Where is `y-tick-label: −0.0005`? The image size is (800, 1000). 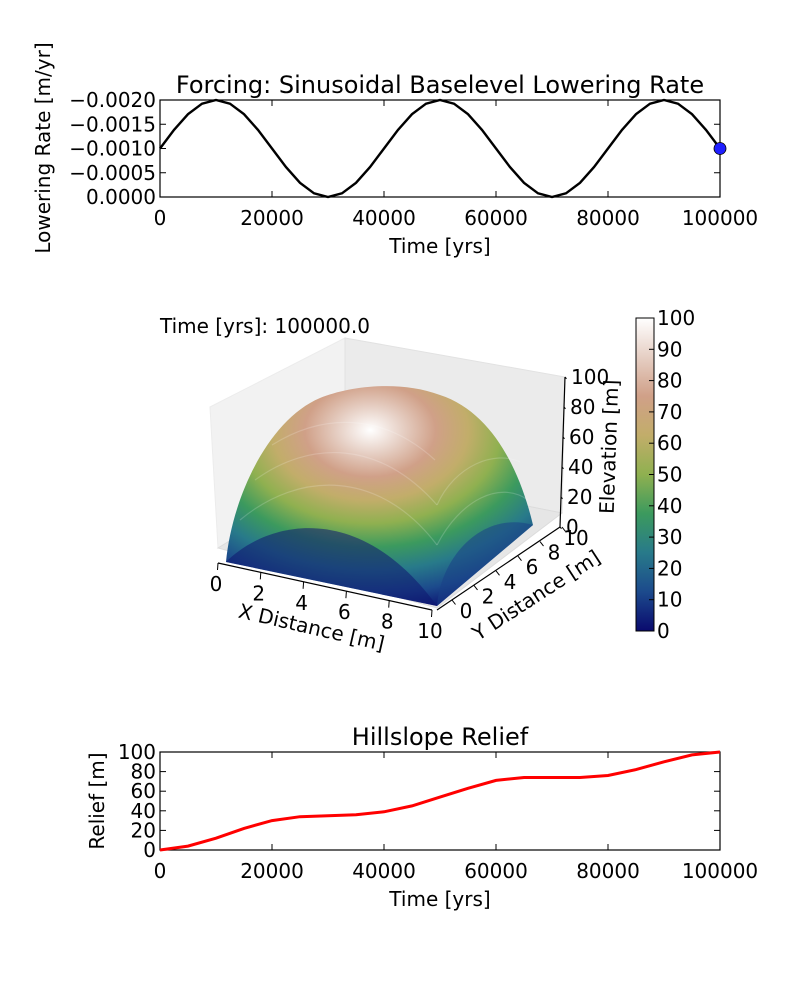
y-tick-label: −0.0005 is located at coordinates (112, 173).